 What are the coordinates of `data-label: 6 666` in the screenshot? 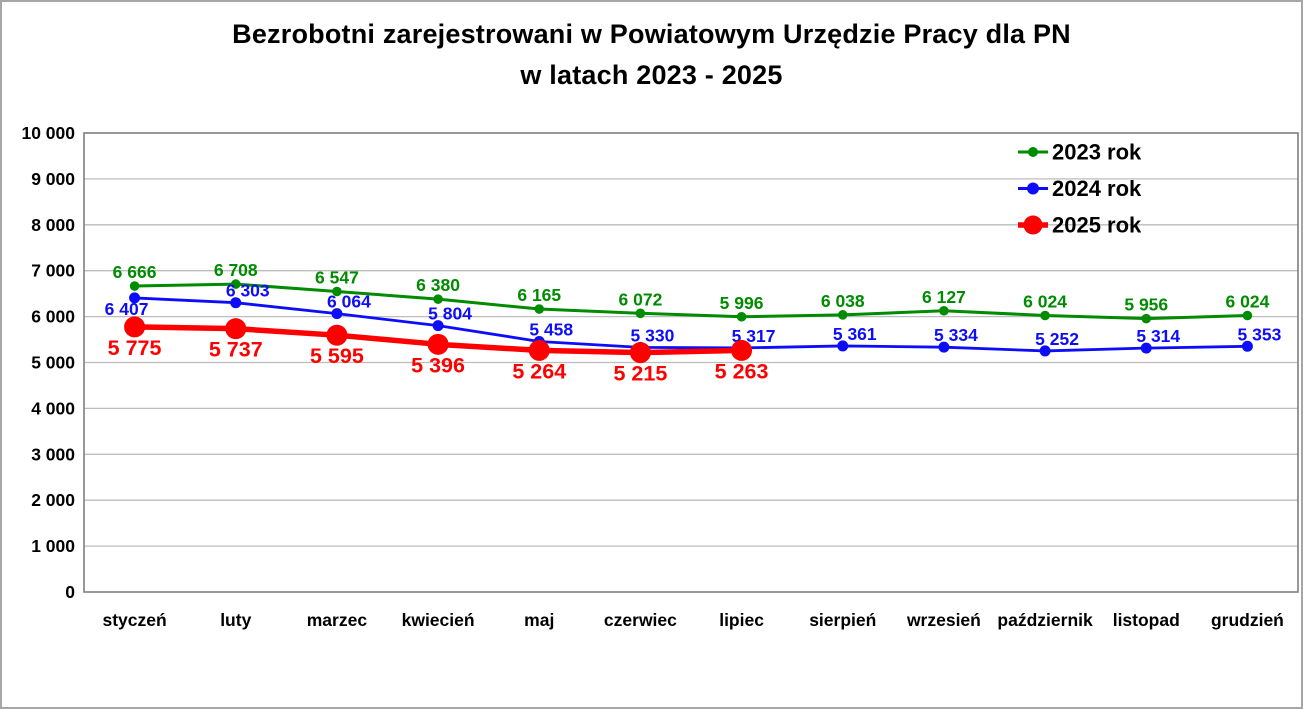 It's located at (135, 272).